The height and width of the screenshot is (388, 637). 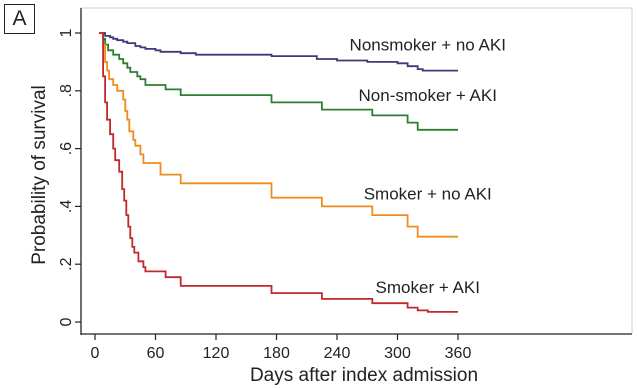 What do you see at coordinates (397, 353) in the screenshot?
I see `x-tick-label: 300` at bounding box center [397, 353].